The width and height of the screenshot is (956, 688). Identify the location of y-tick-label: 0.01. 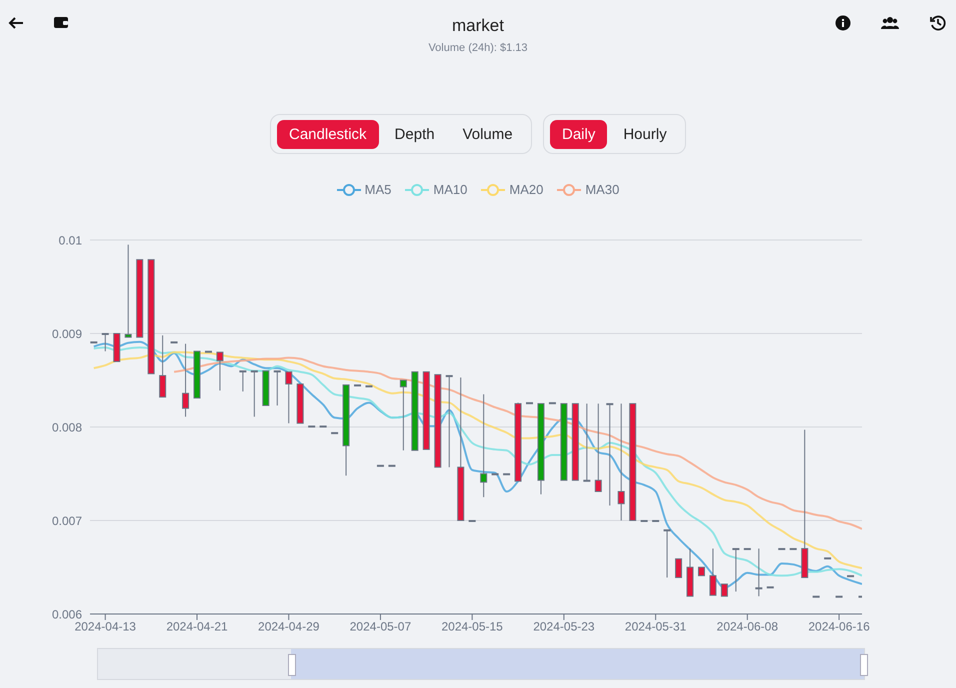
(70, 240).